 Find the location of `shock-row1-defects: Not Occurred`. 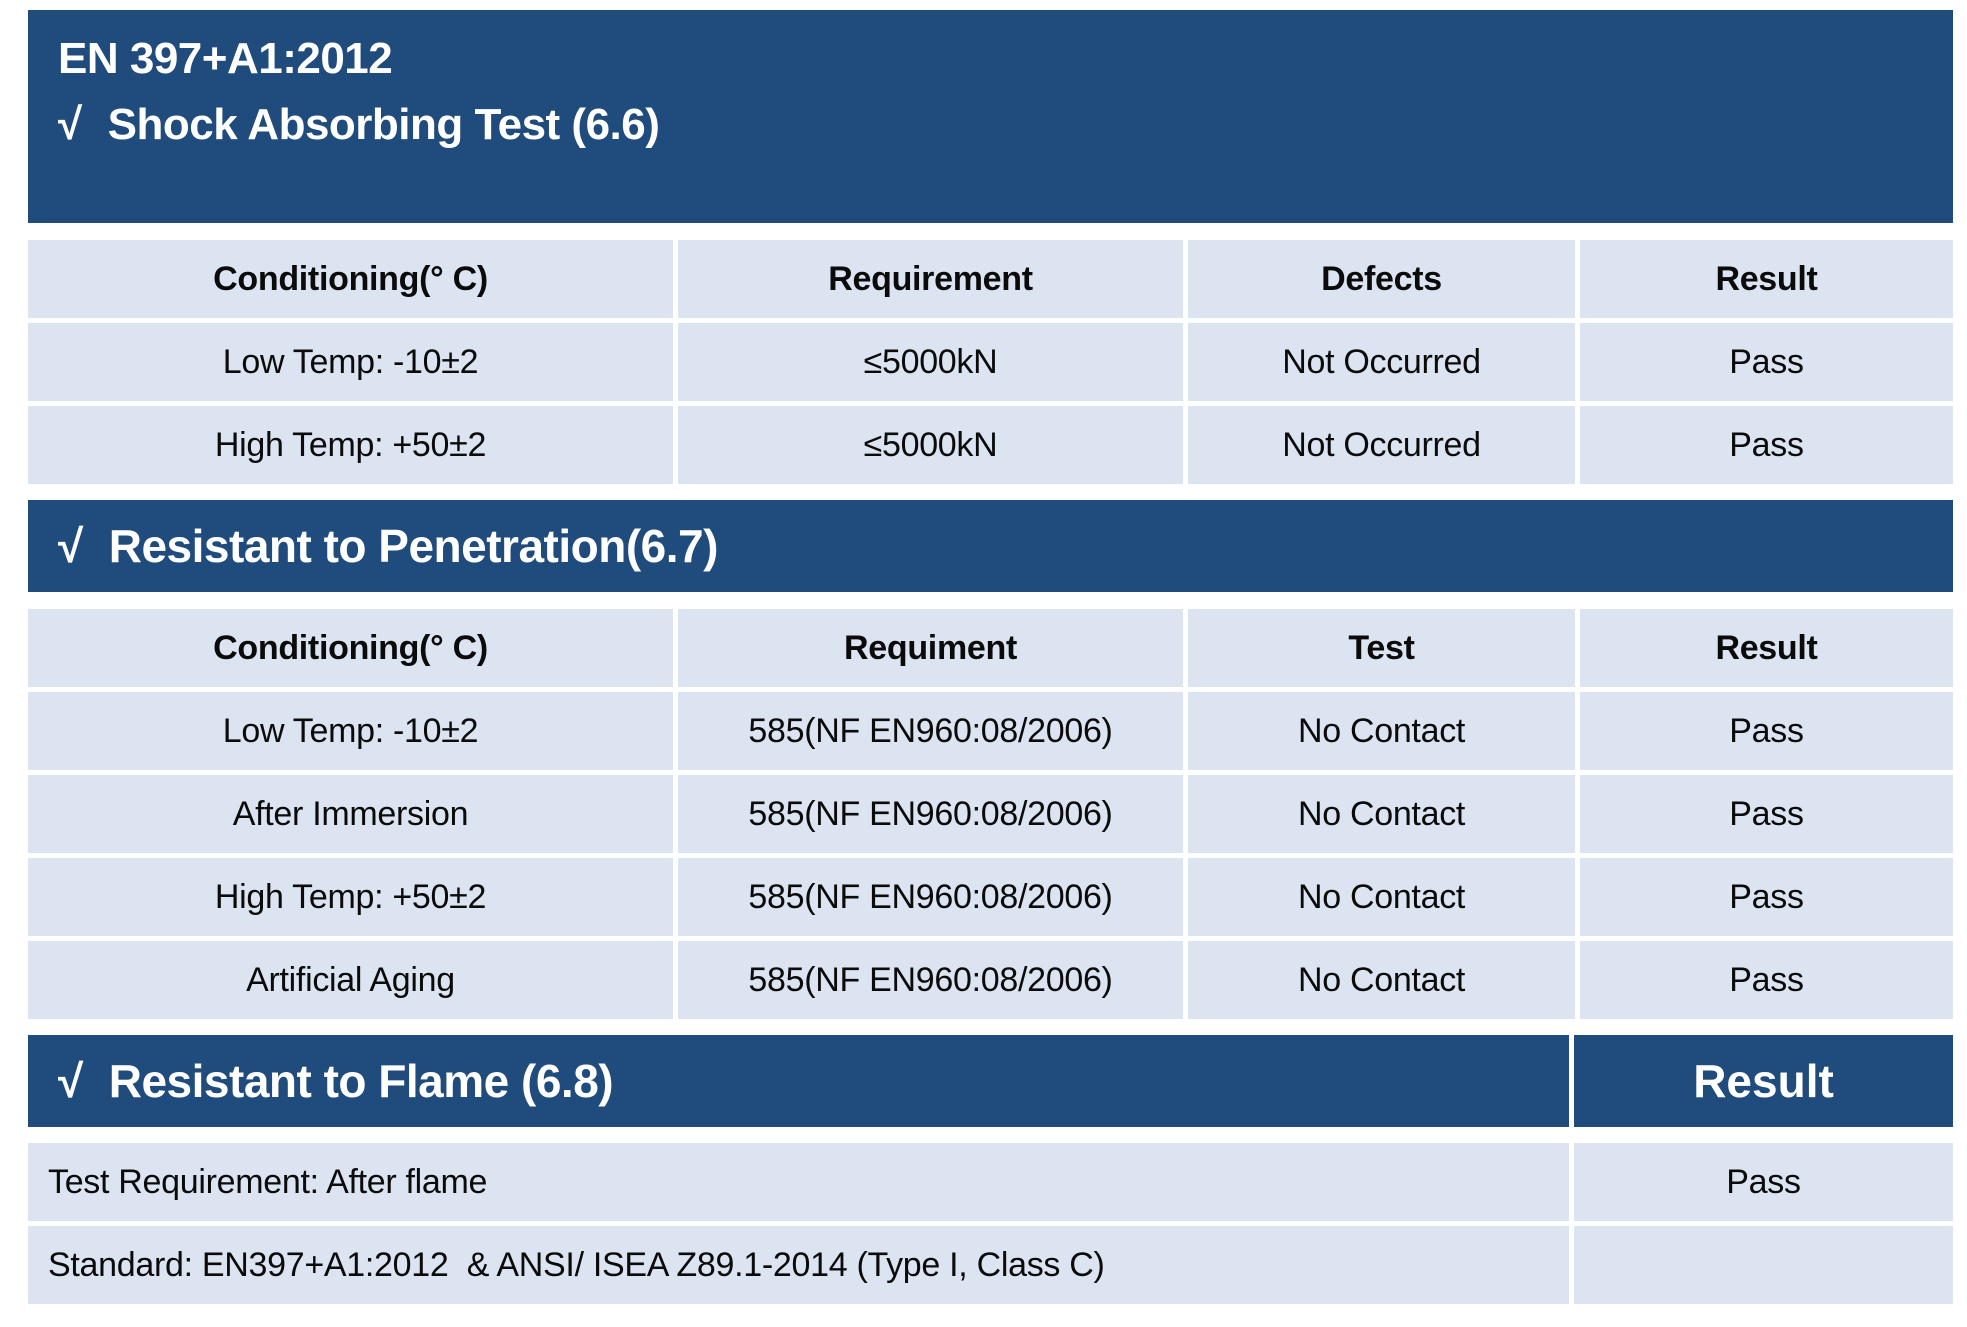

shock-row1-defects: Not Occurred is located at coordinates (1381, 362).